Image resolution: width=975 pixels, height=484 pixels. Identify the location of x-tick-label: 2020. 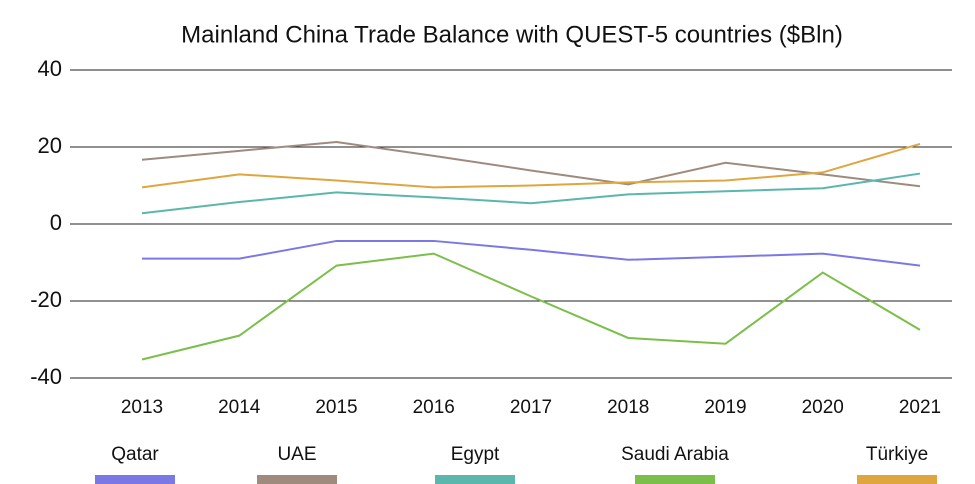
(823, 407).